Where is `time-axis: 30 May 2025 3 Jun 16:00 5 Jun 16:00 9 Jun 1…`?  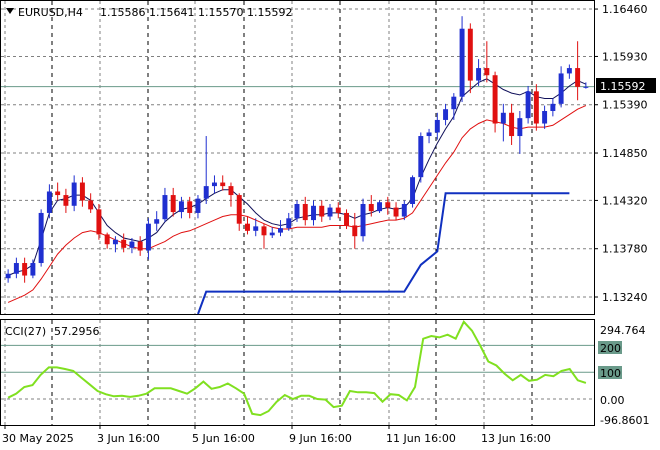
time-axis: 30 May 2025 3 Jun 16:00 5 Jun 16:00 9 Jun 1… is located at coordinates (276, 435).